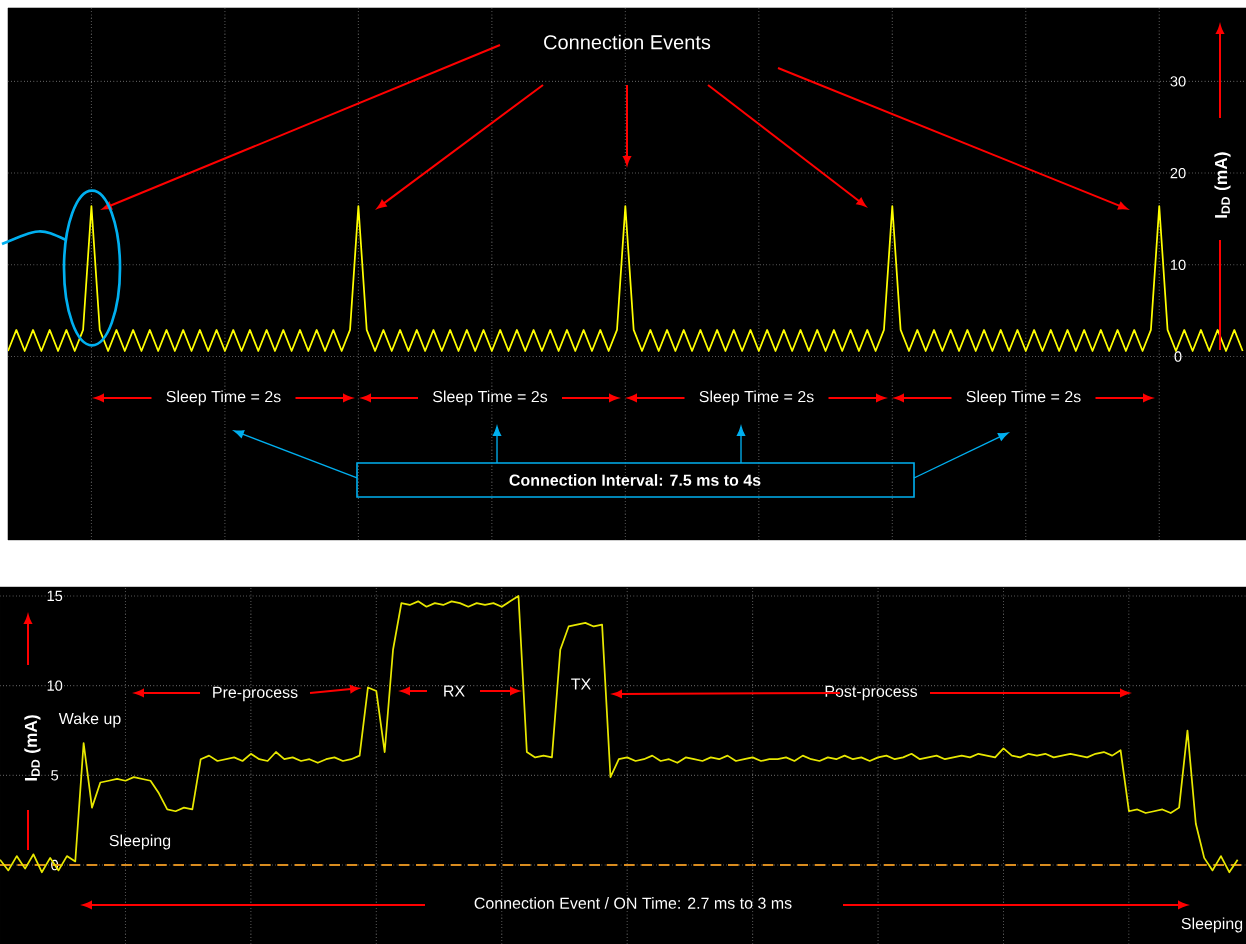  What do you see at coordinates (454, 691) in the screenshot?
I see `annotation: RX` at bounding box center [454, 691].